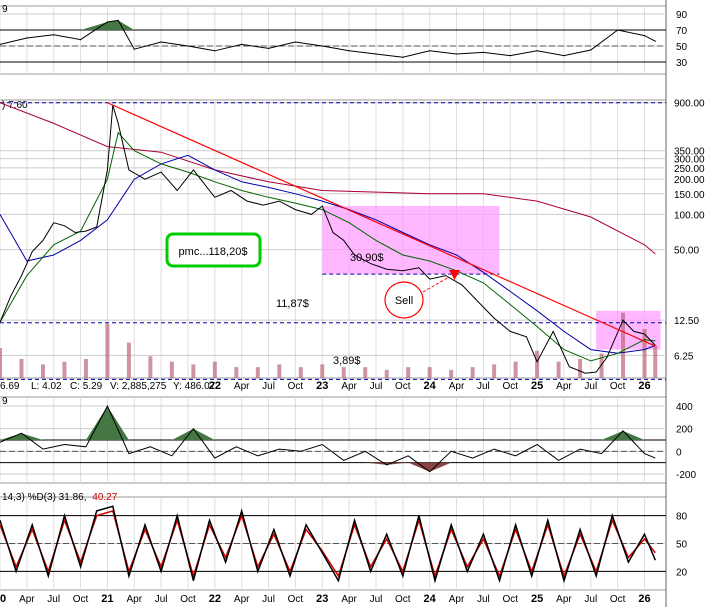 The height and width of the screenshot is (607, 710). I want to click on cci-header: 9, so click(5, 401).